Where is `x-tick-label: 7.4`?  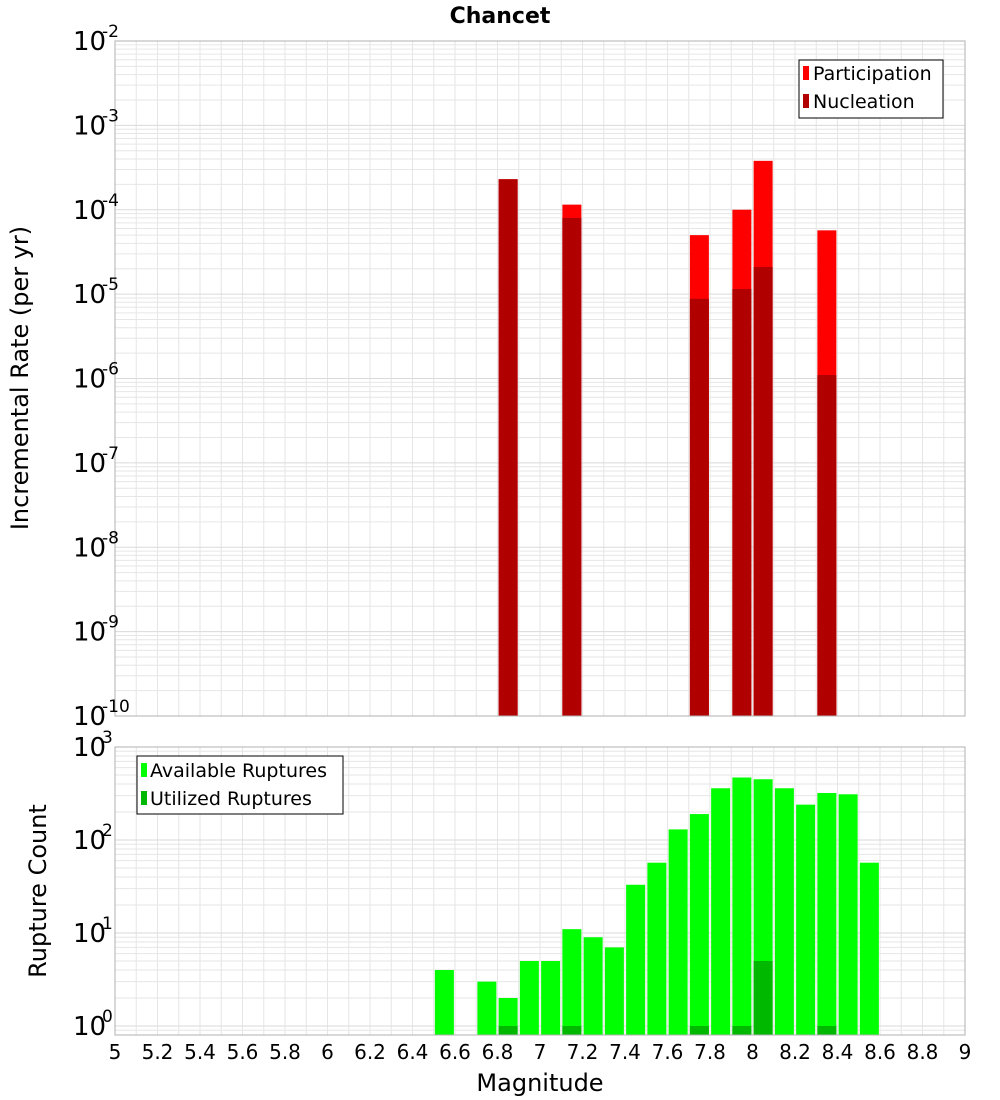
x-tick-label: 7.4 is located at coordinates (625, 1052).